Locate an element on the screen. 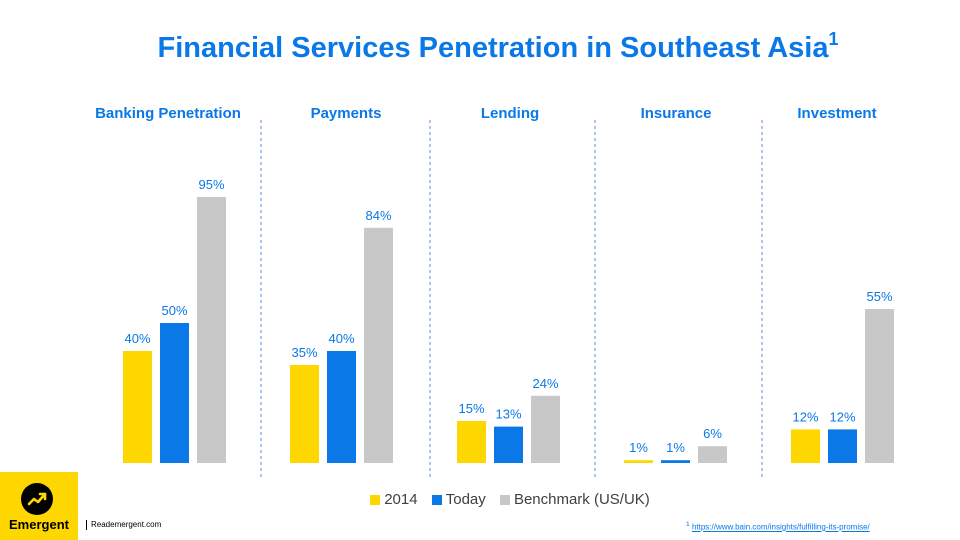 The width and height of the screenshot is (960, 540). category-header-lending: Lending is located at coordinates (510, 113).